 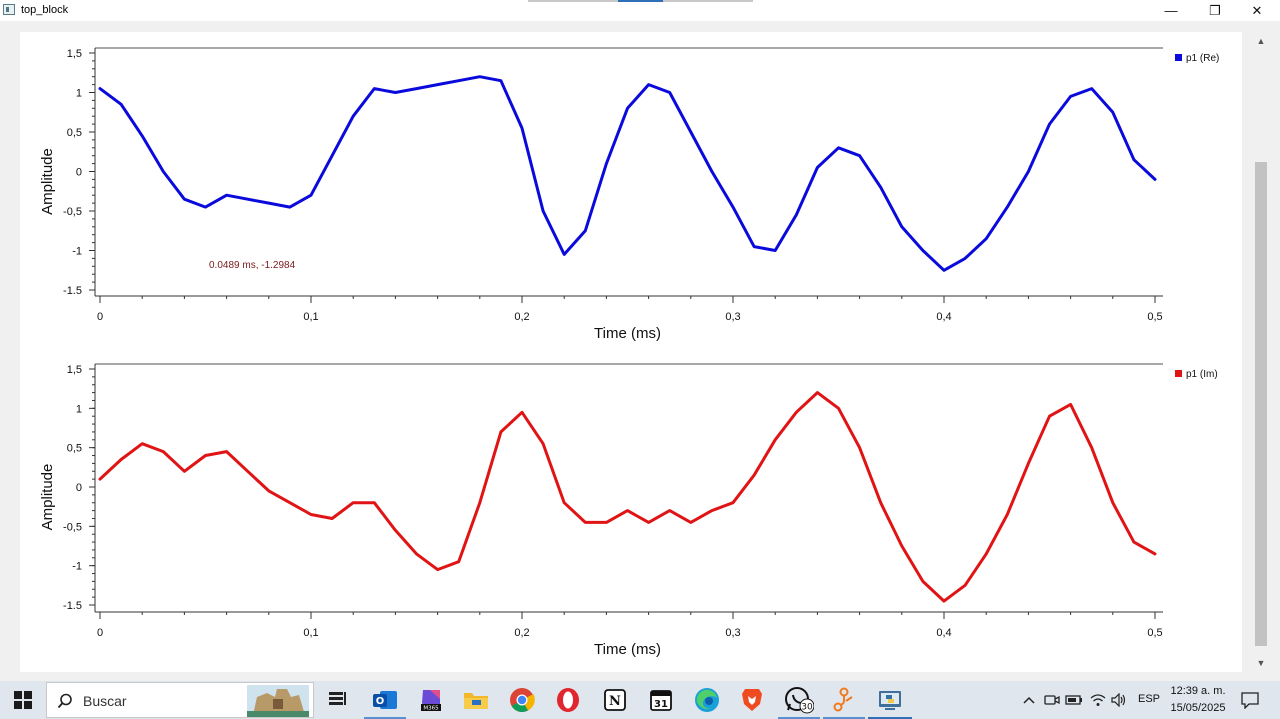 I want to click on calendar-day: 31, so click(x=661, y=704).